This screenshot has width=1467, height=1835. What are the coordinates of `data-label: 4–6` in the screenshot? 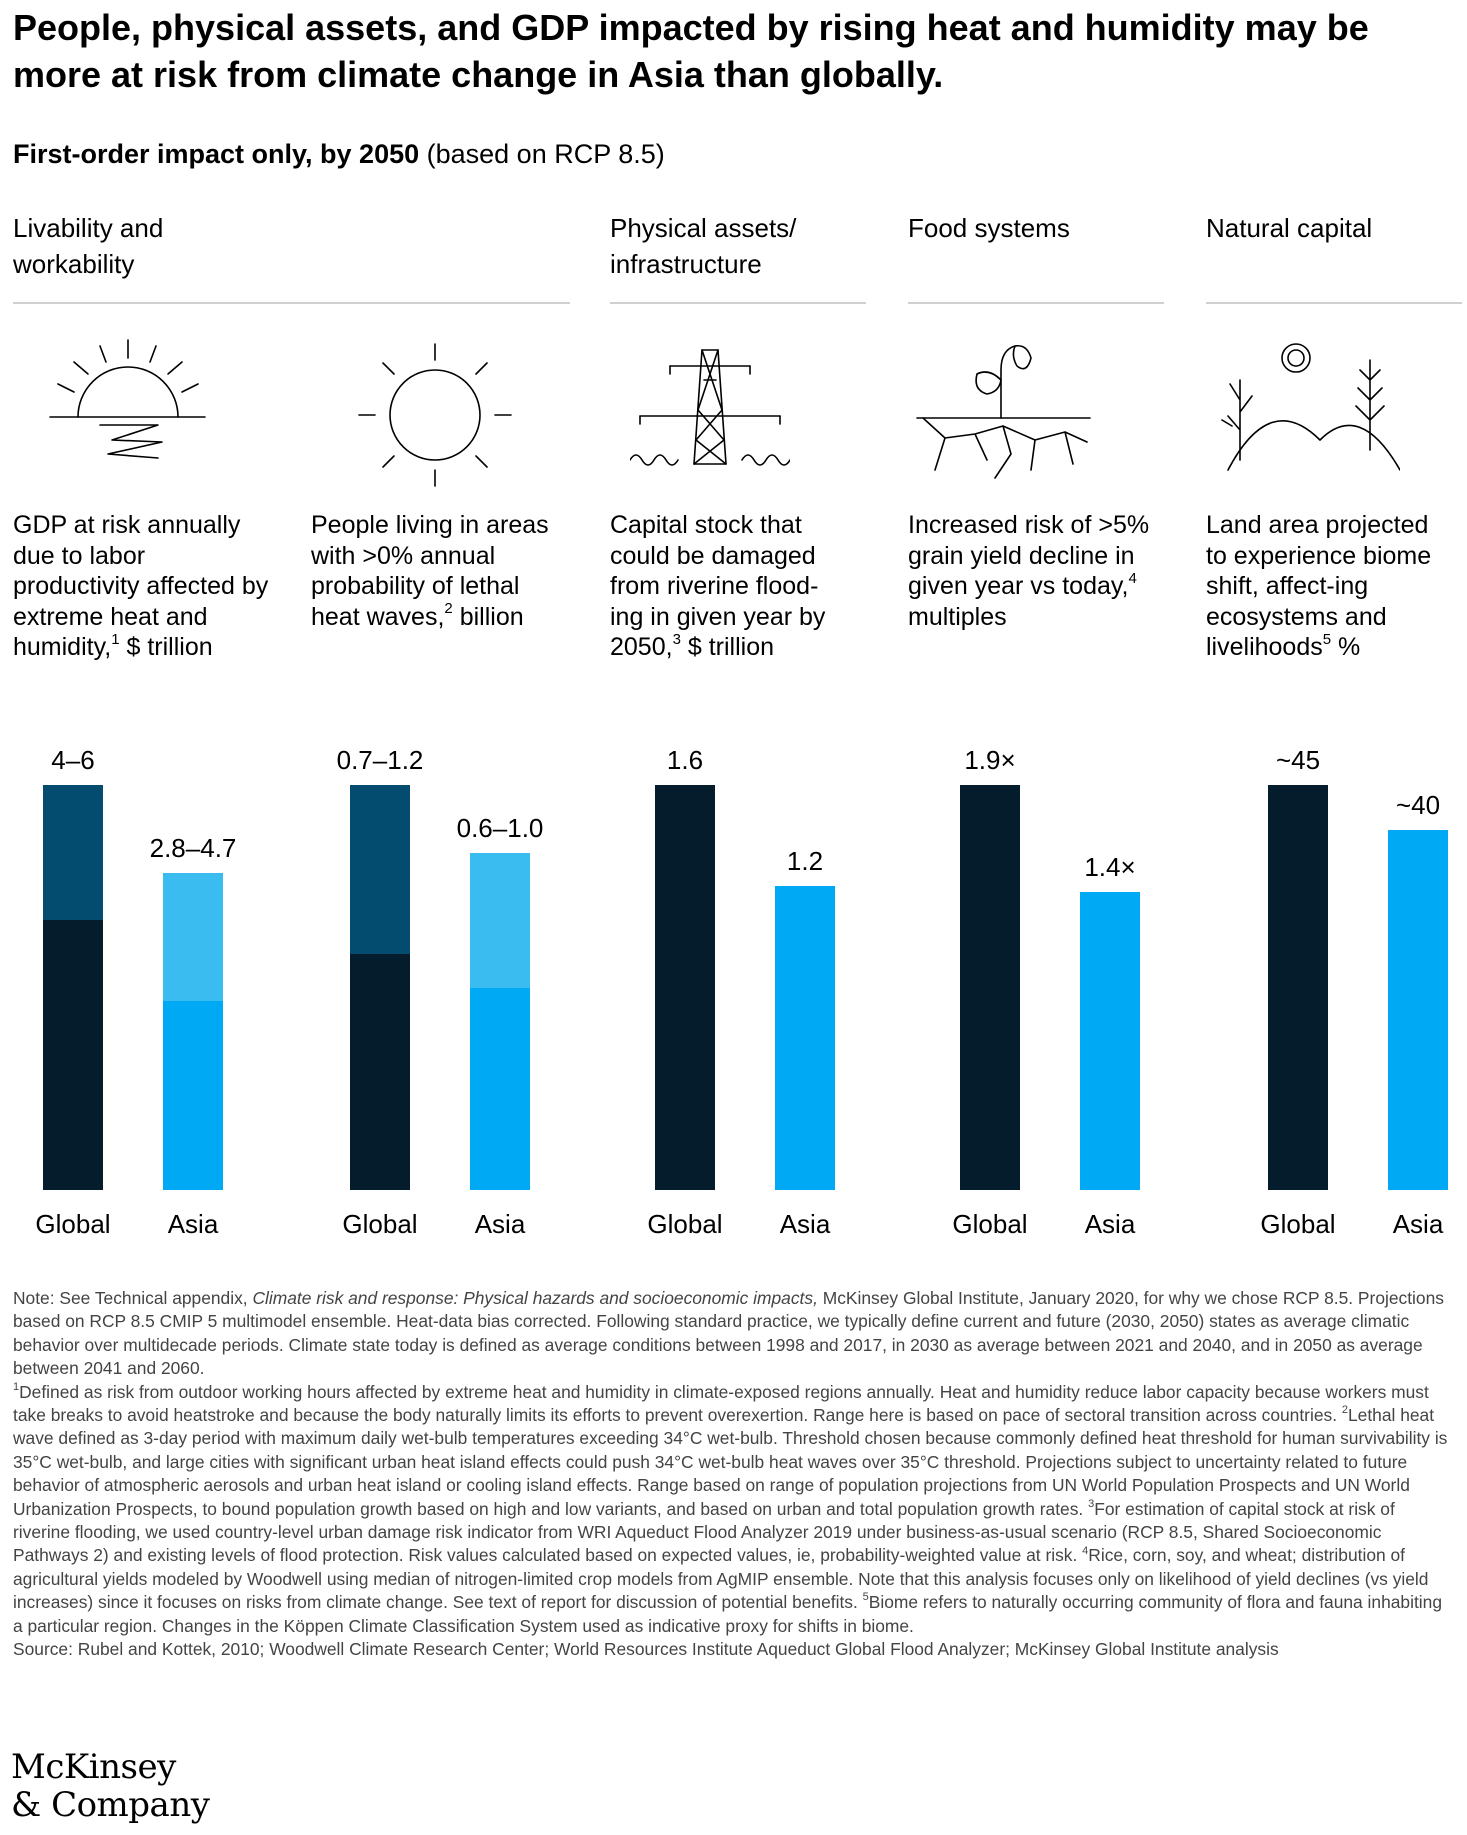 It's located at (73, 760).